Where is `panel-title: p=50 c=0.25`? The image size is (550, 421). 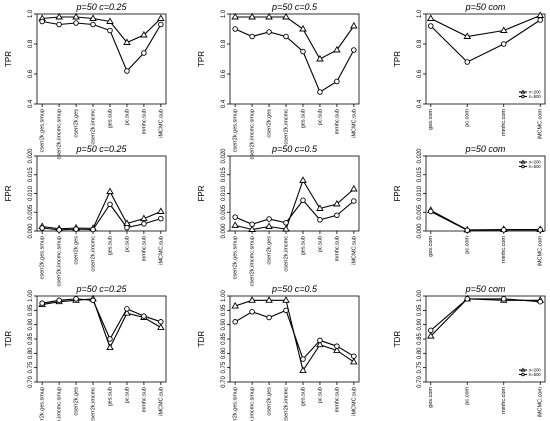 panel-title: p=50 c=0.25 is located at coordinates (101, 289).